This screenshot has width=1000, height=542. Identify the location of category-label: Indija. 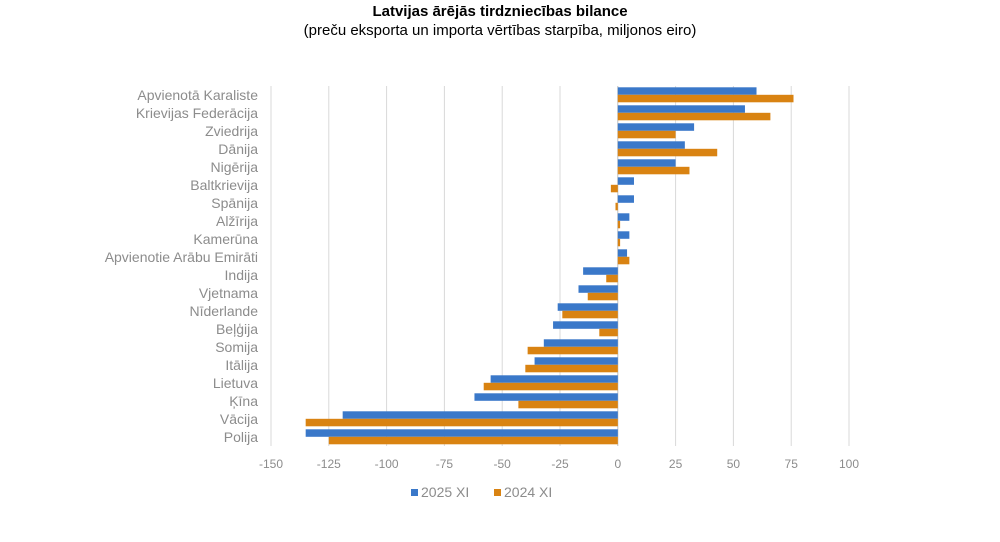
(242, 275).